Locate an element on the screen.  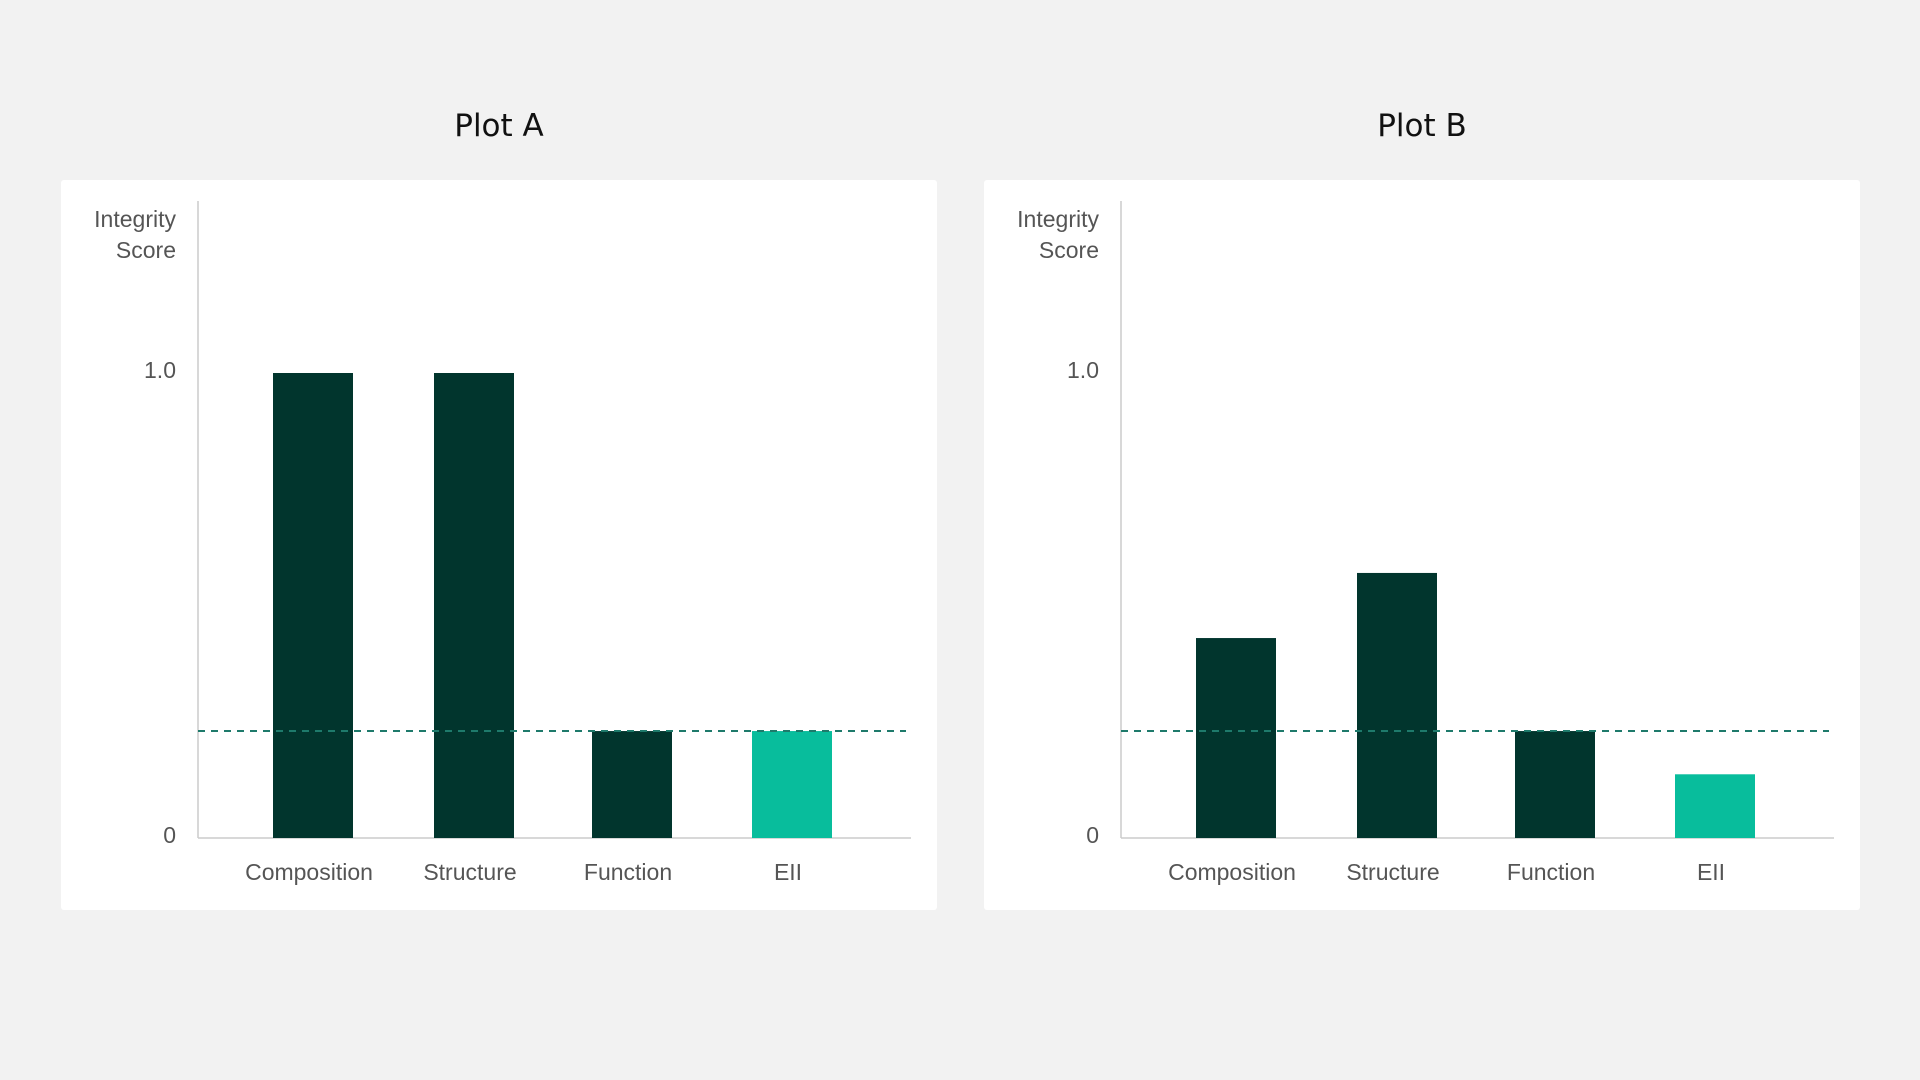
plot-a-title: Plot A is located at coordinates (499, 126).